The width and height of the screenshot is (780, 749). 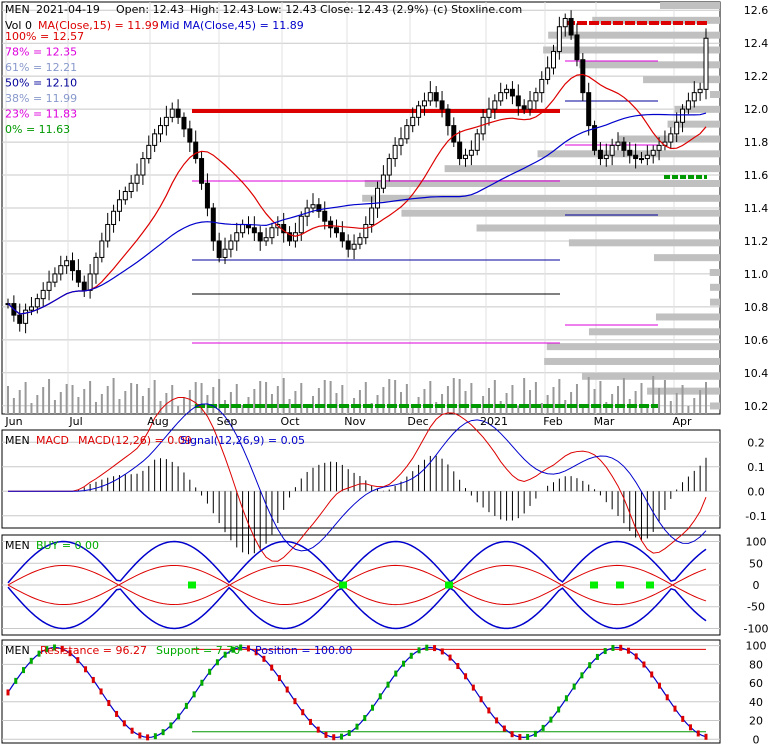 I want to click on price-tick-label: 11.6, so click(x=756, y=175).